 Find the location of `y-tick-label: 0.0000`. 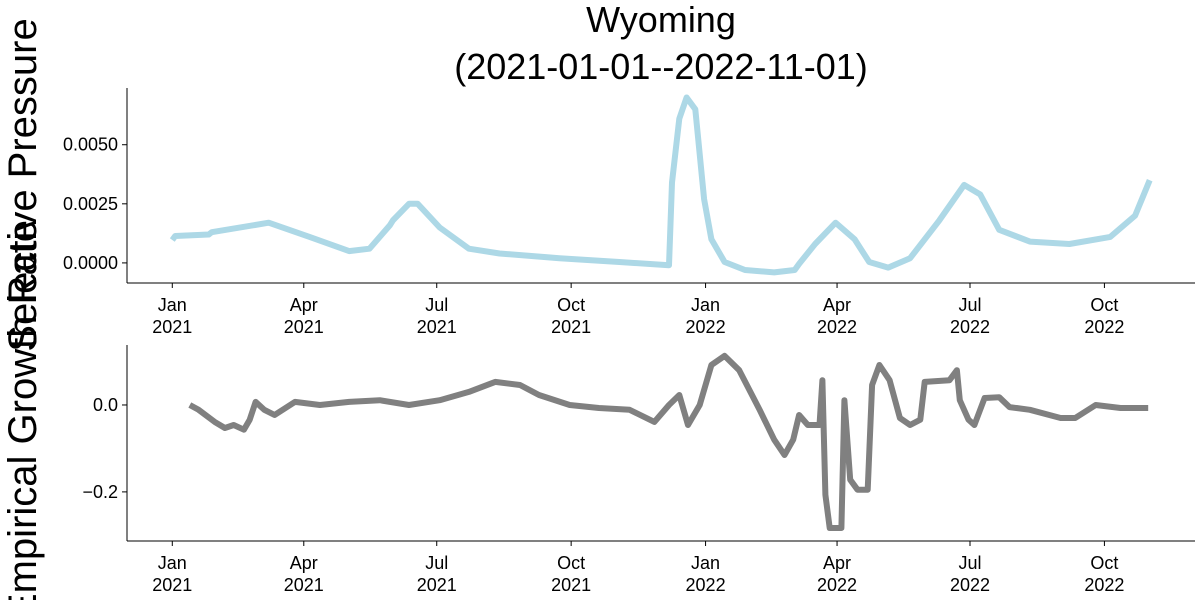

y-tick-label: 0.0000 is located at coordinates (90, 263).